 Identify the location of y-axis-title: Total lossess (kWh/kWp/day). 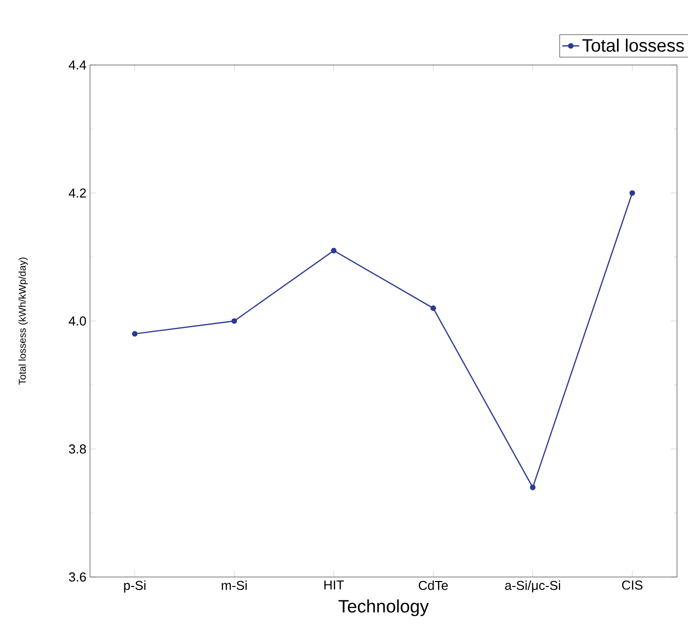
(23, 321).